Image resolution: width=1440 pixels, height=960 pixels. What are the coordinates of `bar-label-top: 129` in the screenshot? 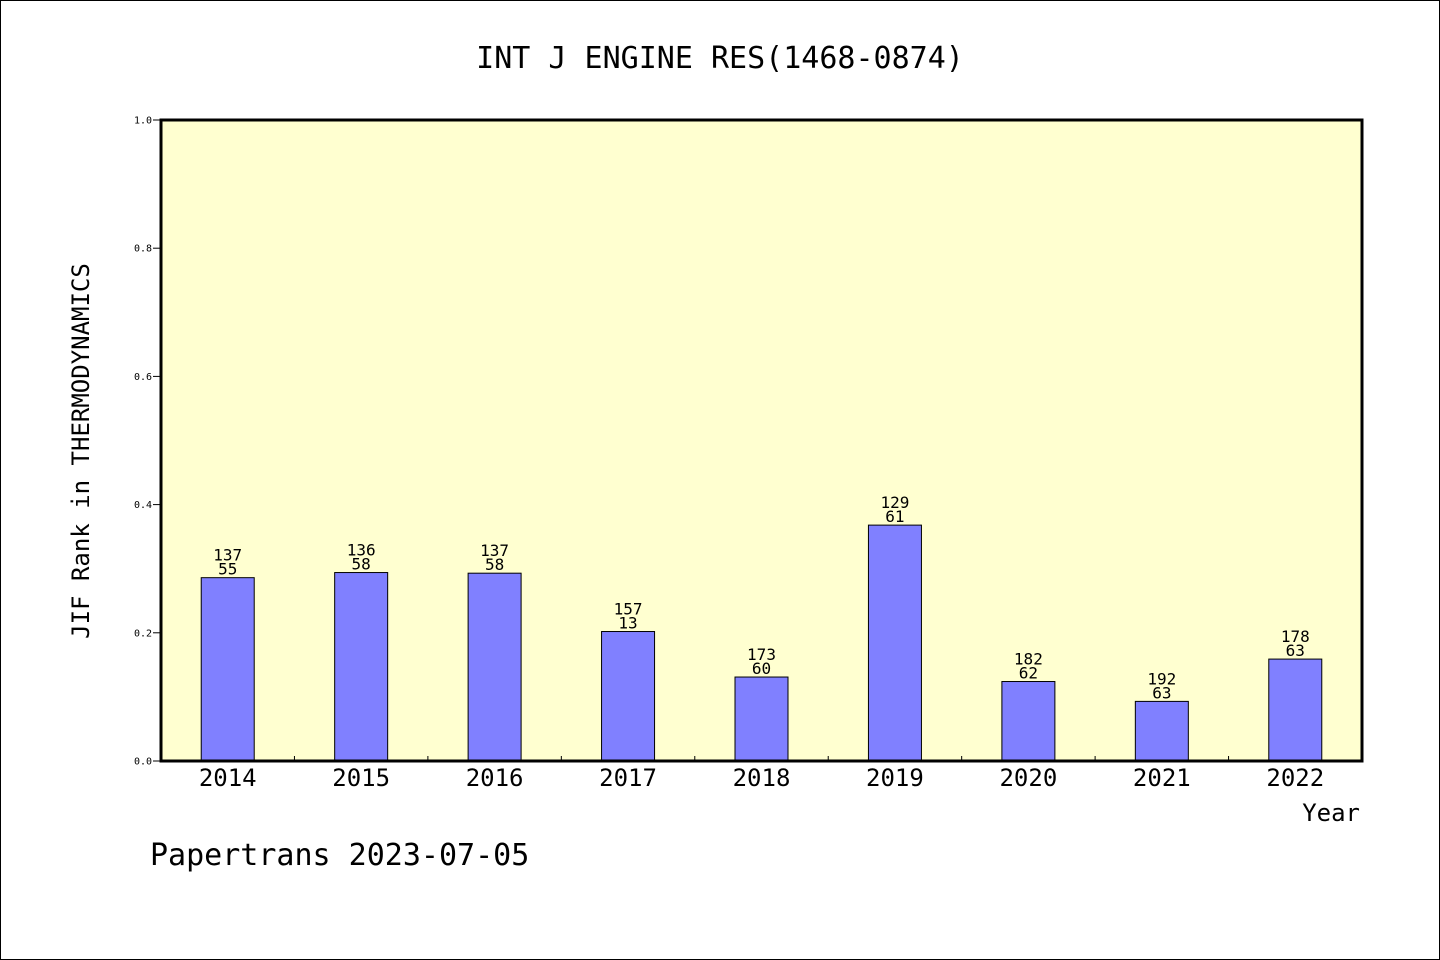 It's located at (894, 502).